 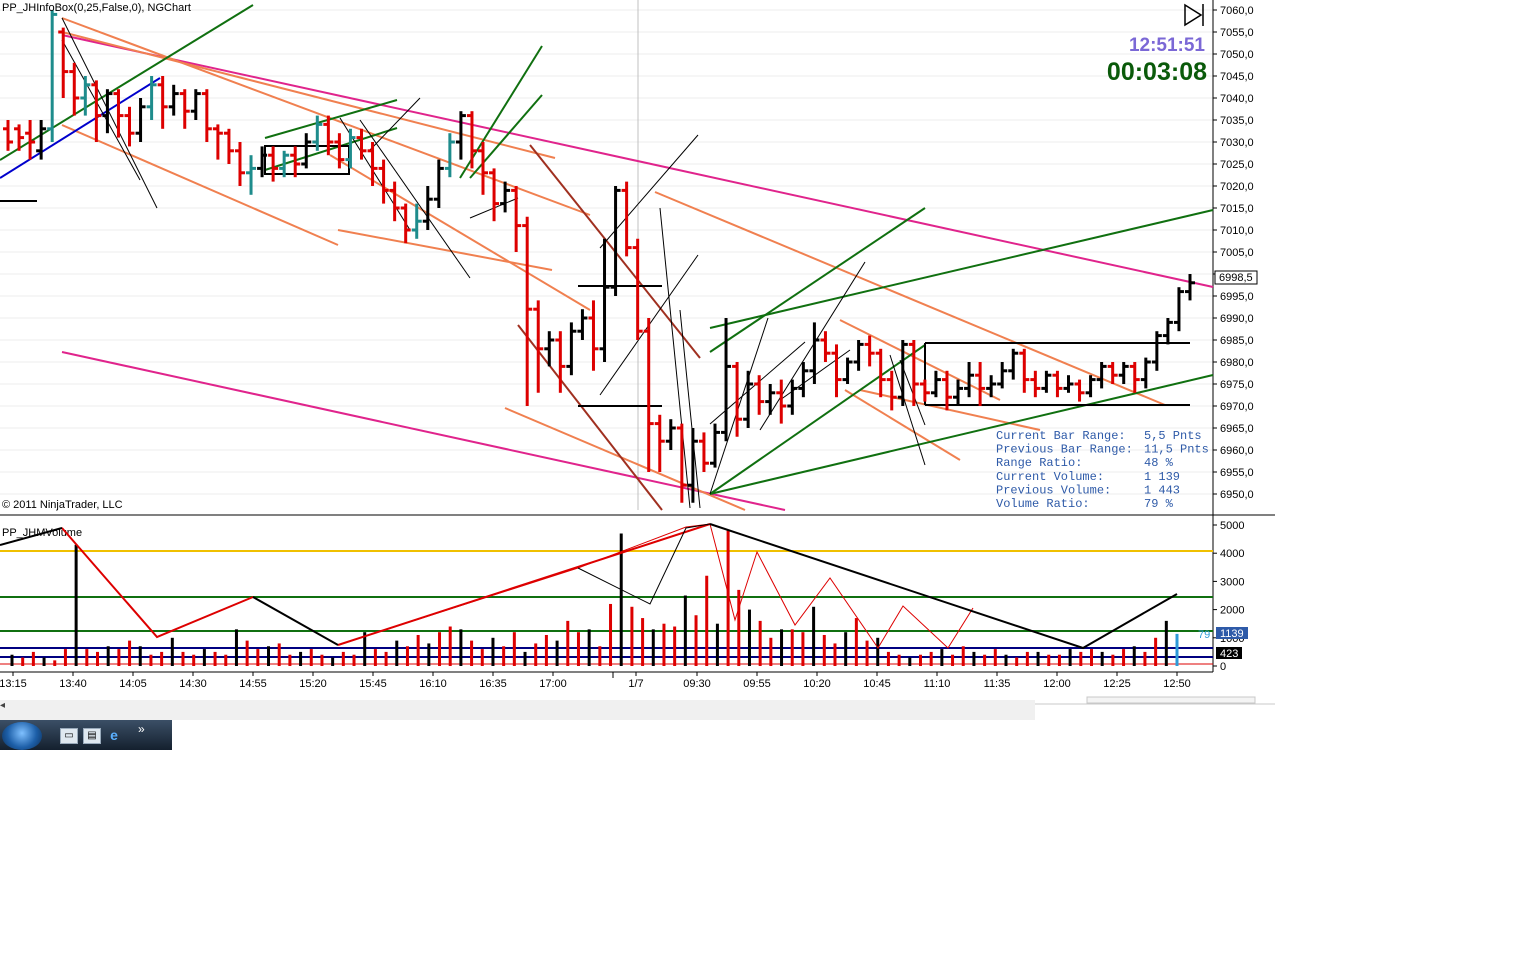 What do you see at coordinates (373, 684) in the screenshot?
I see `time-tick-label: 15:45` at bounding box center [373, 684].